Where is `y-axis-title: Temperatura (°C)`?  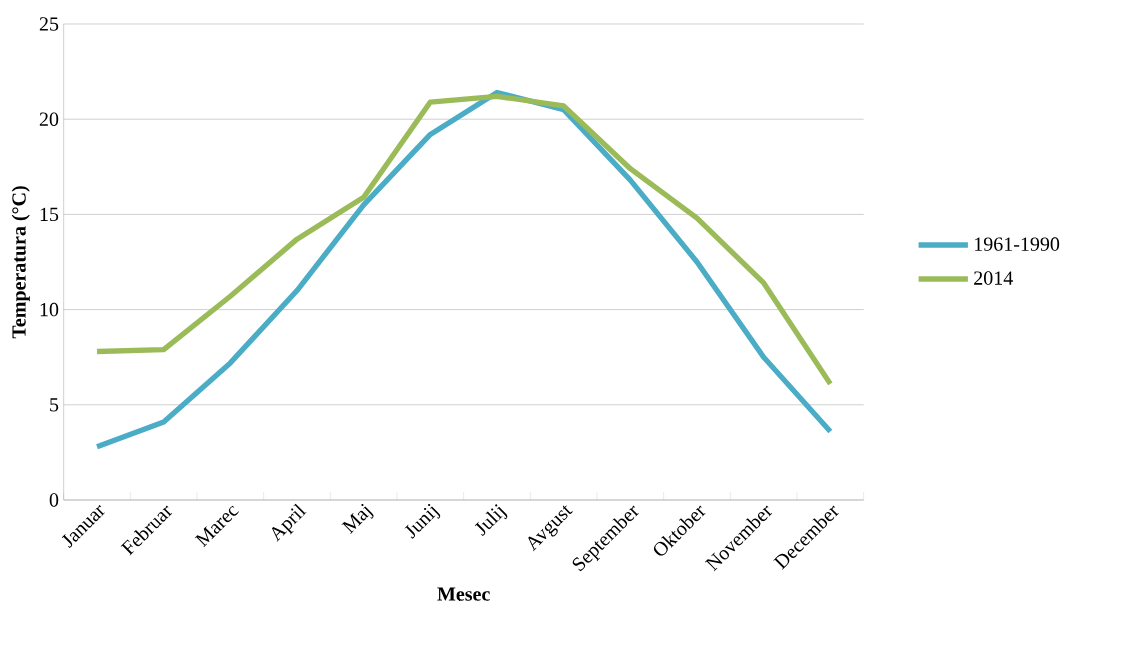 y-axis-title: Temperatura (°C) is located at coordinates (20, 262).